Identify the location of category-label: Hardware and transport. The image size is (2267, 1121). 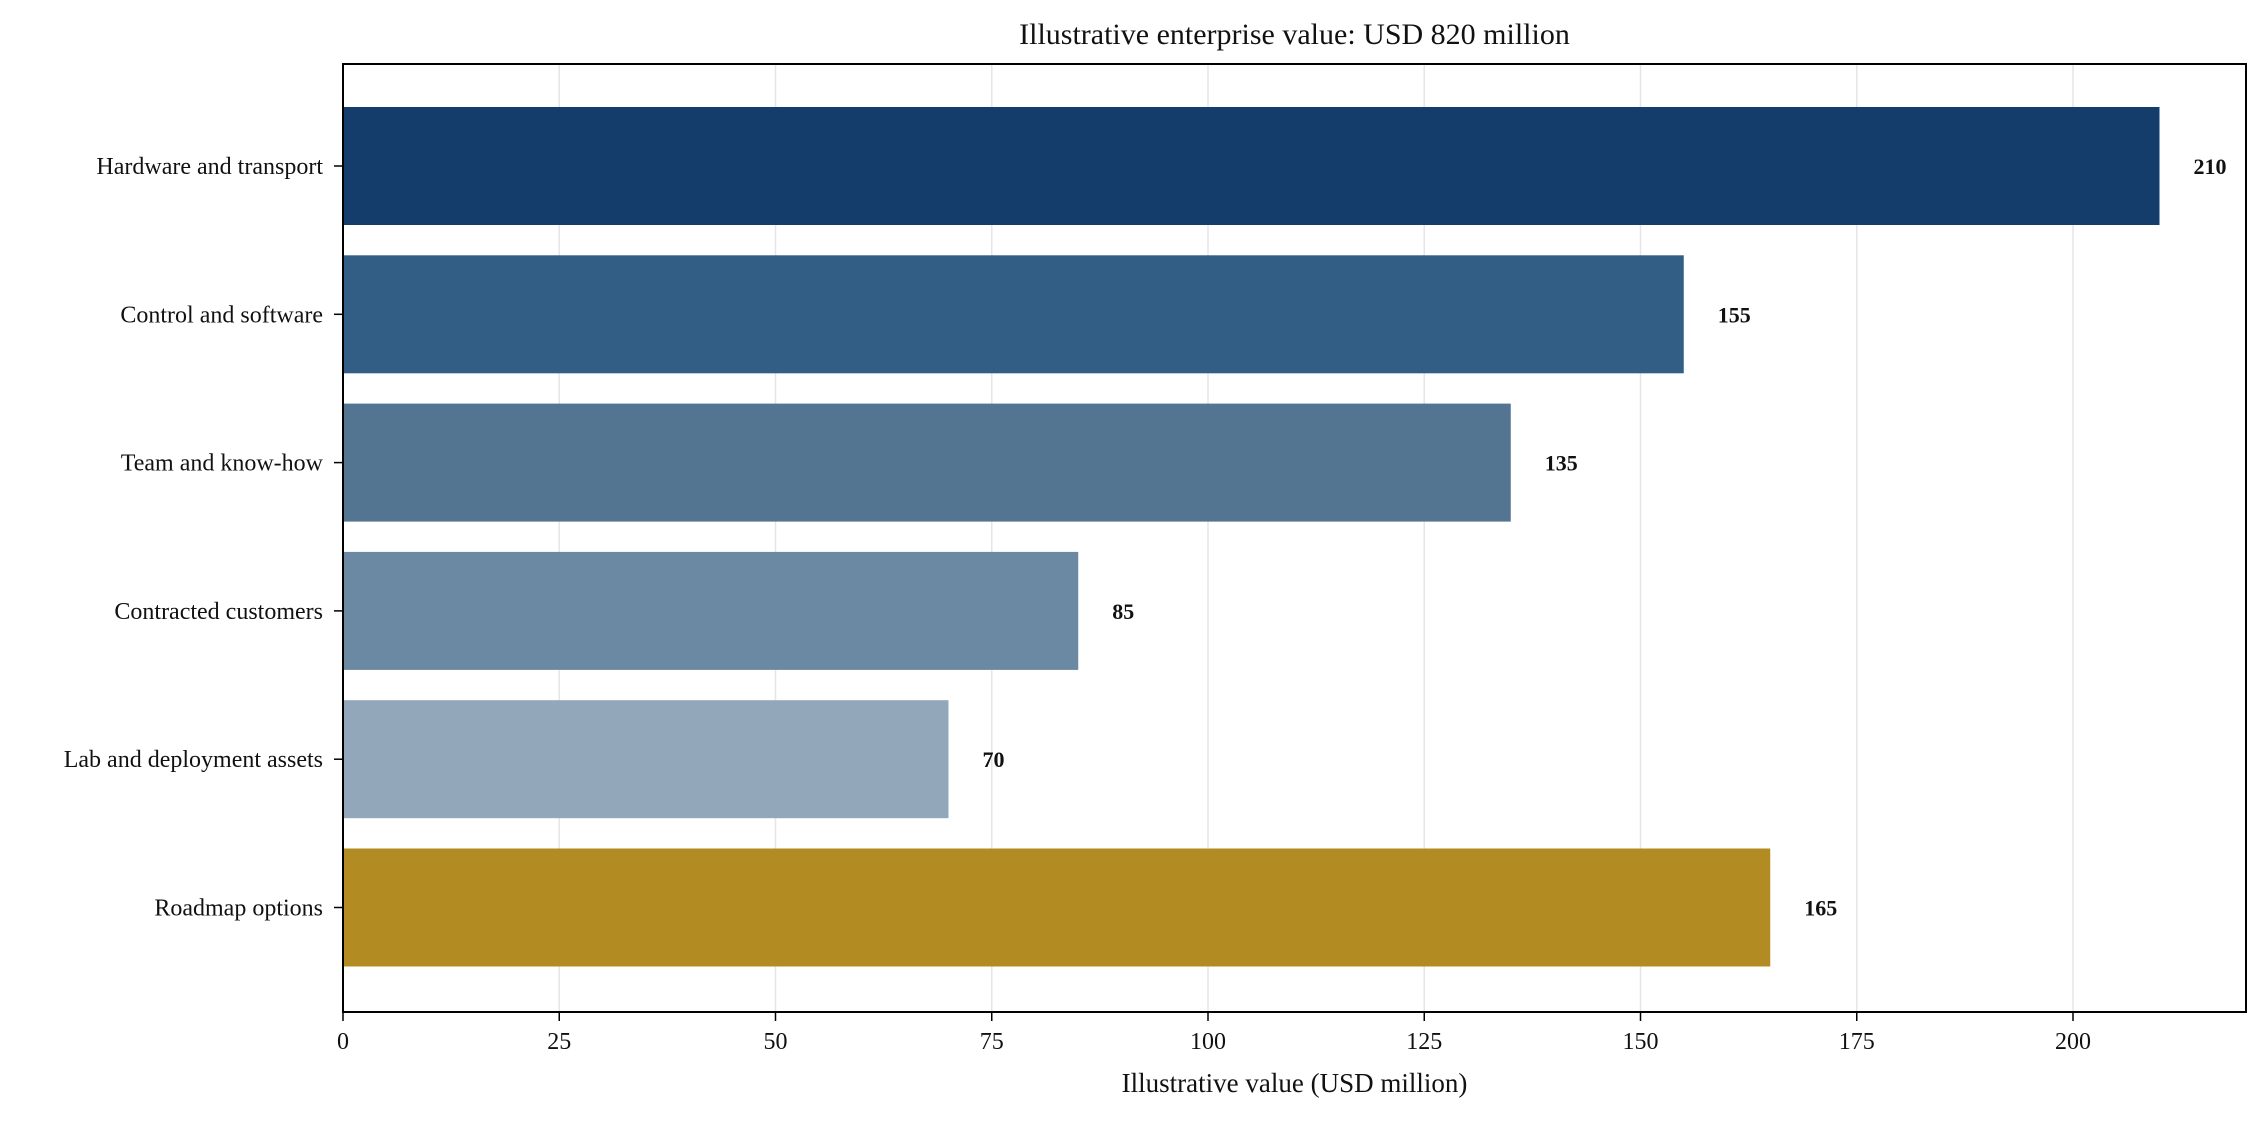
(209, 167).